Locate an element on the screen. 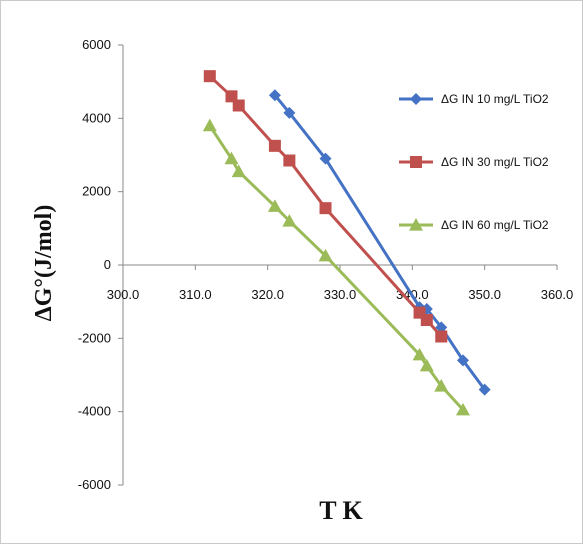 The width and height of the screenshot is (583, 544). legend-label: ΔG IN 60 mg/L TiO2 is located at coordinates (495, 225).